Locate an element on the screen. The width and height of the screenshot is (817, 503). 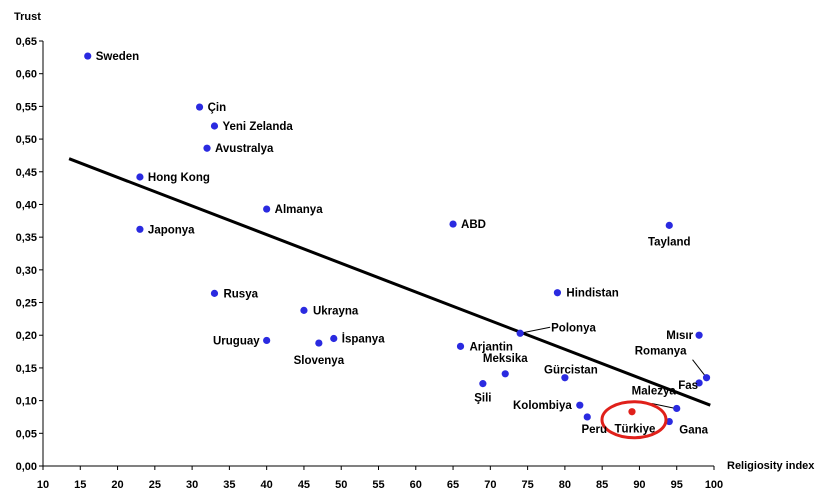
x-tick-label: 25 is located at coordinates (155, 485).